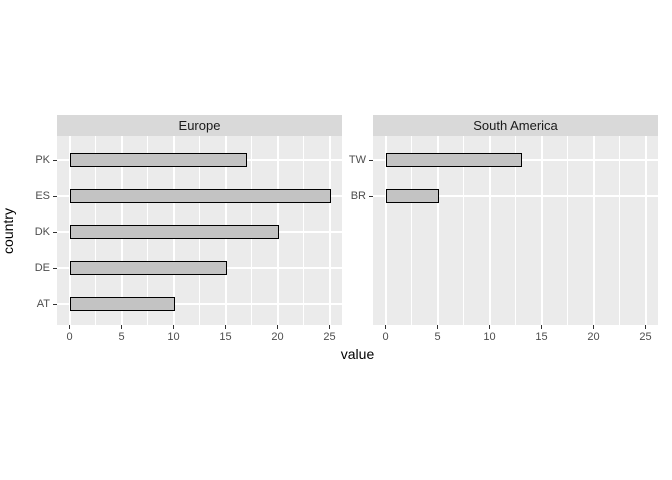  Describe the element at coordinates (358, 196) in the screenshot. I see `y-tick-label: BR` at that location.